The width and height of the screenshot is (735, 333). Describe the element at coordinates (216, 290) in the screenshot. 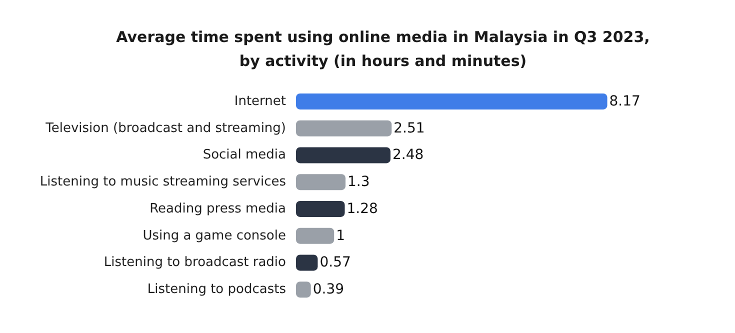

I see `y-tick-label: Listening to podcasts` at that location.